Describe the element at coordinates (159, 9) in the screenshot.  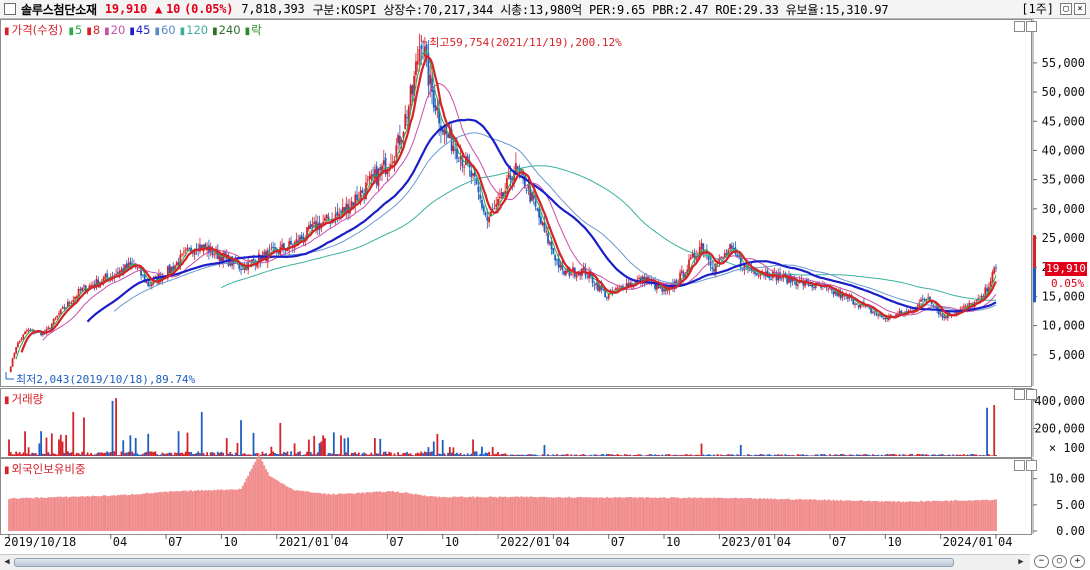
I see `change-arrow-icon: ▲` at that location.